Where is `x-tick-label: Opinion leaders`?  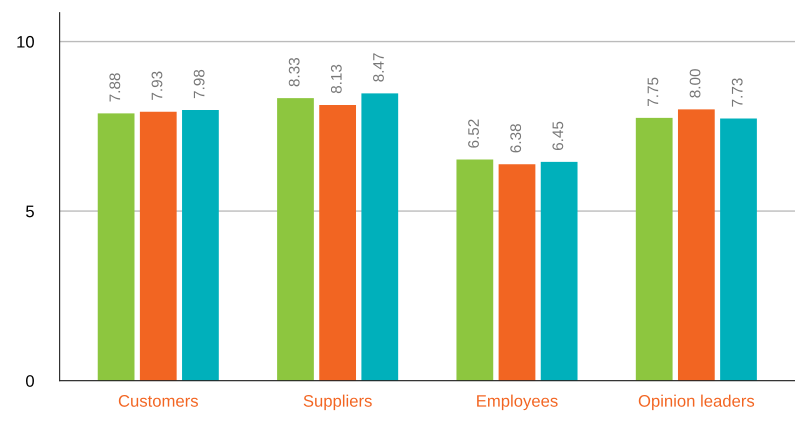
x-tick-label: Opinion leaders is located at coordinates (696, 402).